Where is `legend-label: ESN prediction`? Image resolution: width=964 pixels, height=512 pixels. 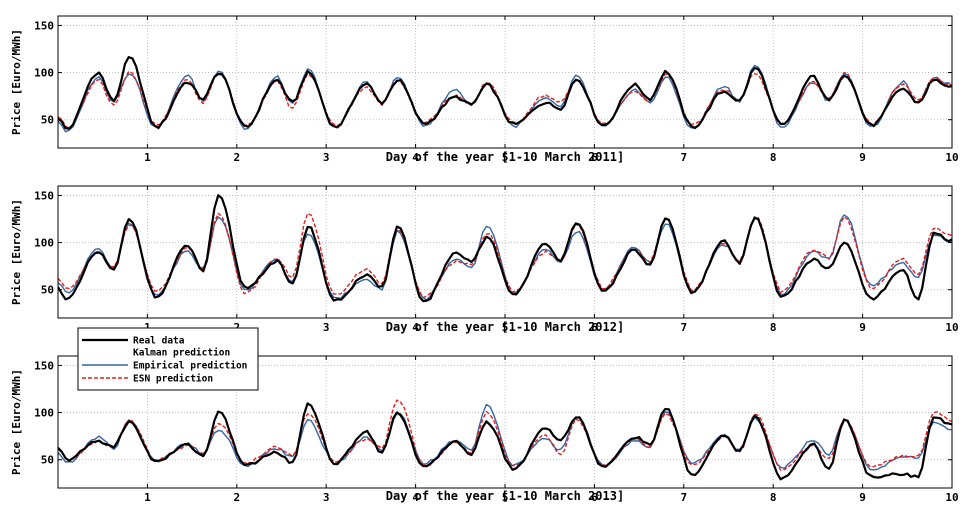 legend-label: ESN prediction is located at coordinates (173, 379).